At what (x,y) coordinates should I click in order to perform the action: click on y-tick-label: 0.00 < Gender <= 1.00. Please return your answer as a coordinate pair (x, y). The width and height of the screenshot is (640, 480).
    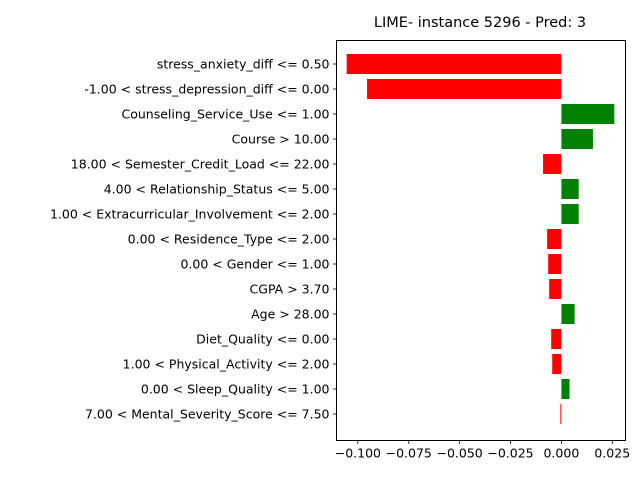
    Looking at the image, I should click on (254, 264).